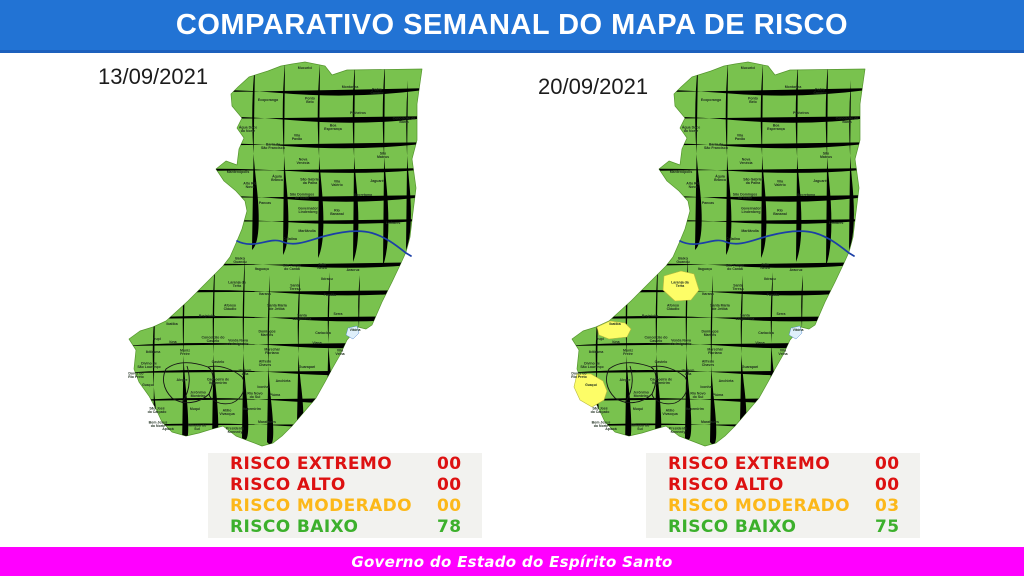 The height and width of the screenshot is (576, 1024). What do you see at coordinates (711, 100) in the screenshot?
I see `municipality-label: Ecoporanga` at bounding box center [711, 100].